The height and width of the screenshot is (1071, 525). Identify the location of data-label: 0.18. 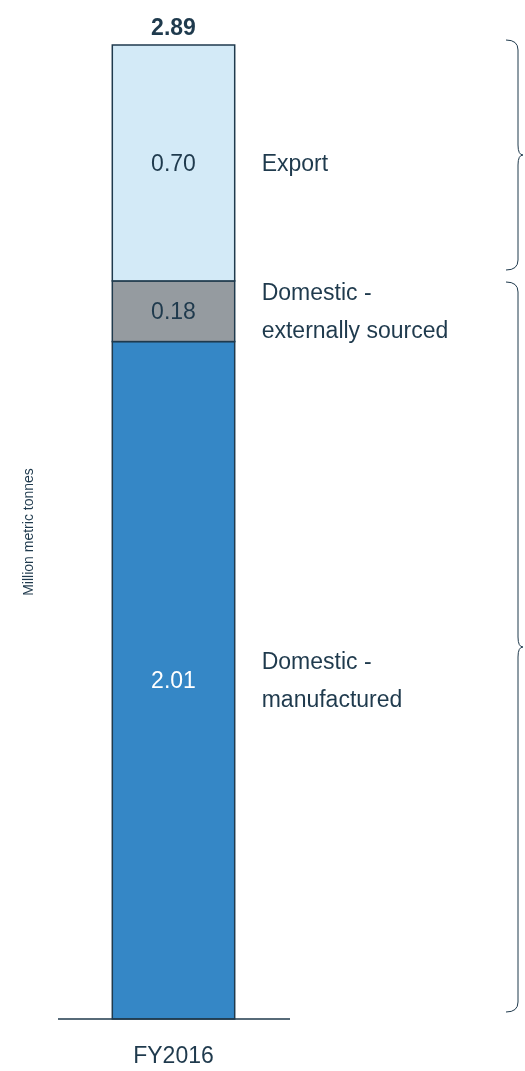
(173, 311).